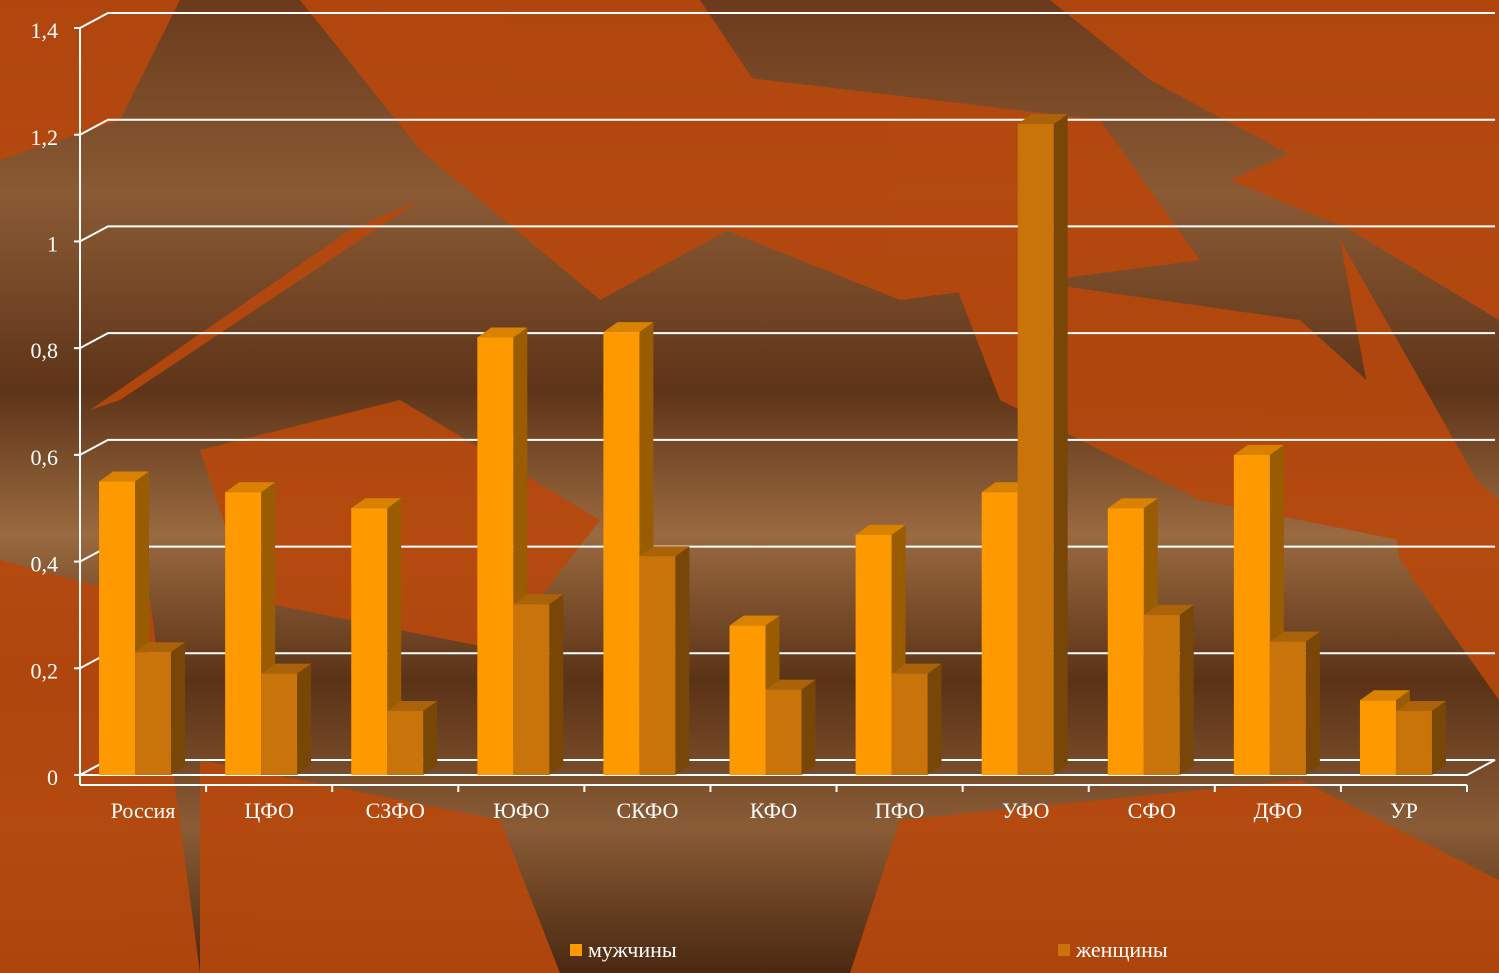 This screenshot has width=1499, height=973. What do you see at coordinates (45, 457) in the screenshot?
I see `y-tick-label: 0,6` at bounding box center [45, 457].